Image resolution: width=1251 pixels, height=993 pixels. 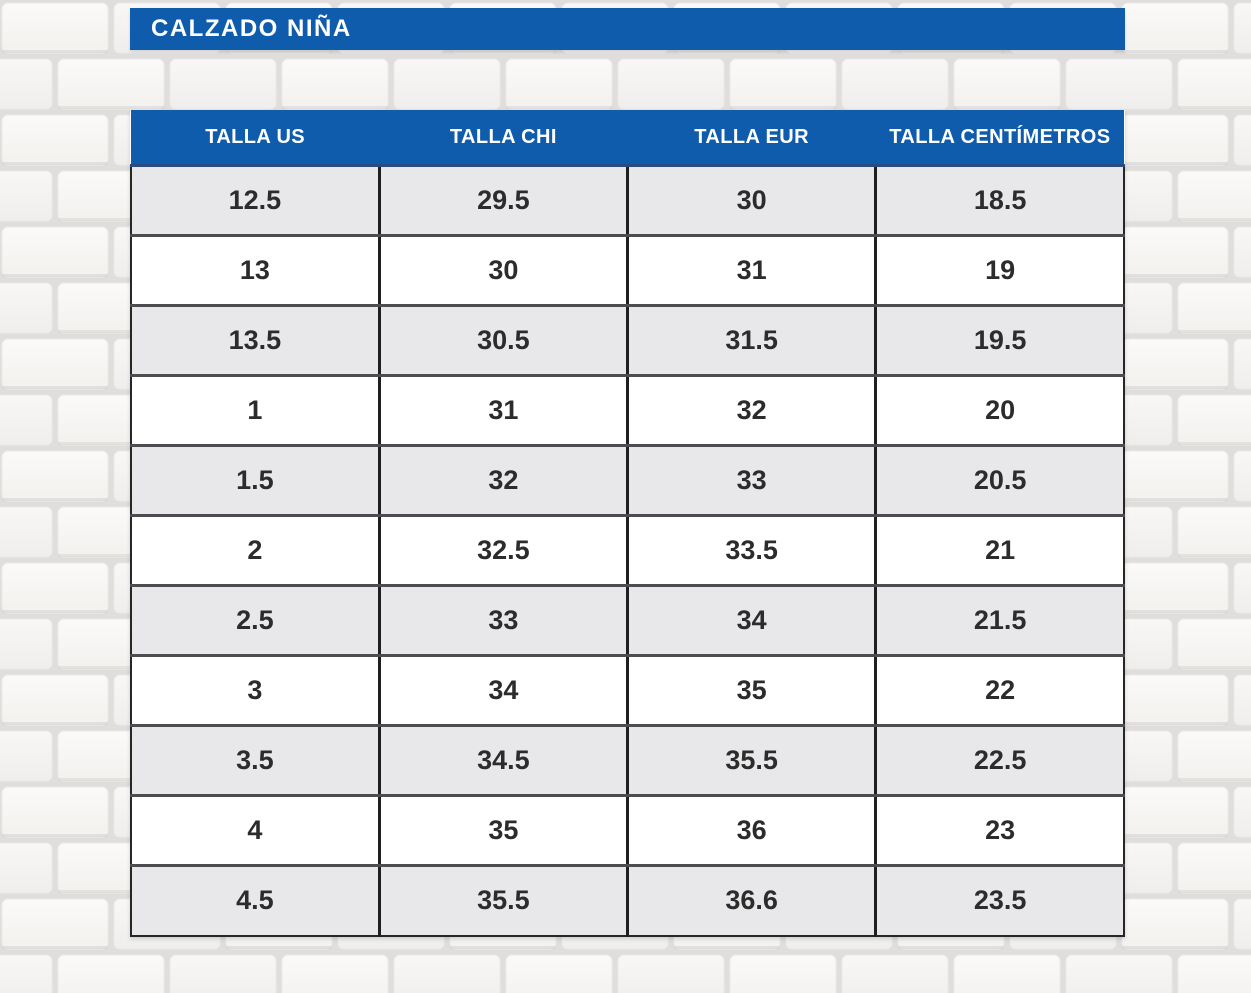 I want to click on table-cell: 23, so click(x=1000, y=830).